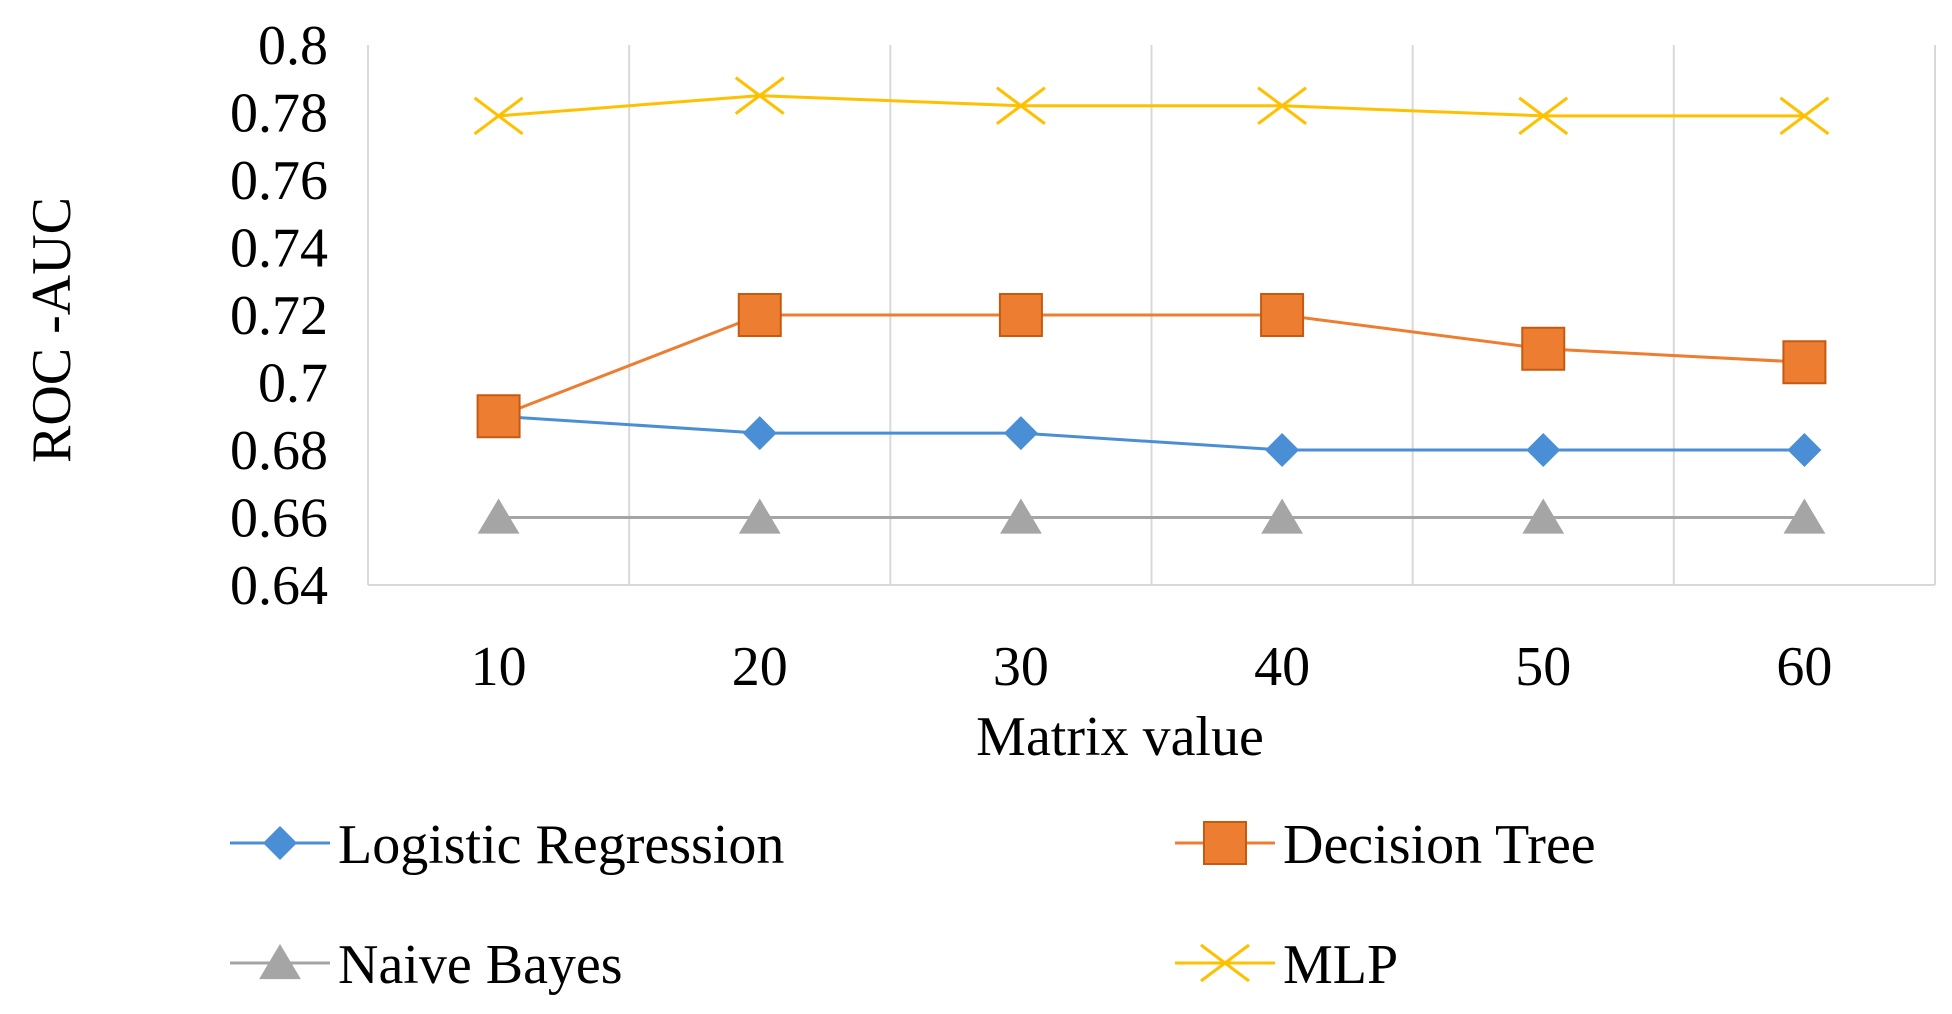 This screenshot has height=1014, width=1952. I want to click on series-decision-tree, so click(1151, 366).